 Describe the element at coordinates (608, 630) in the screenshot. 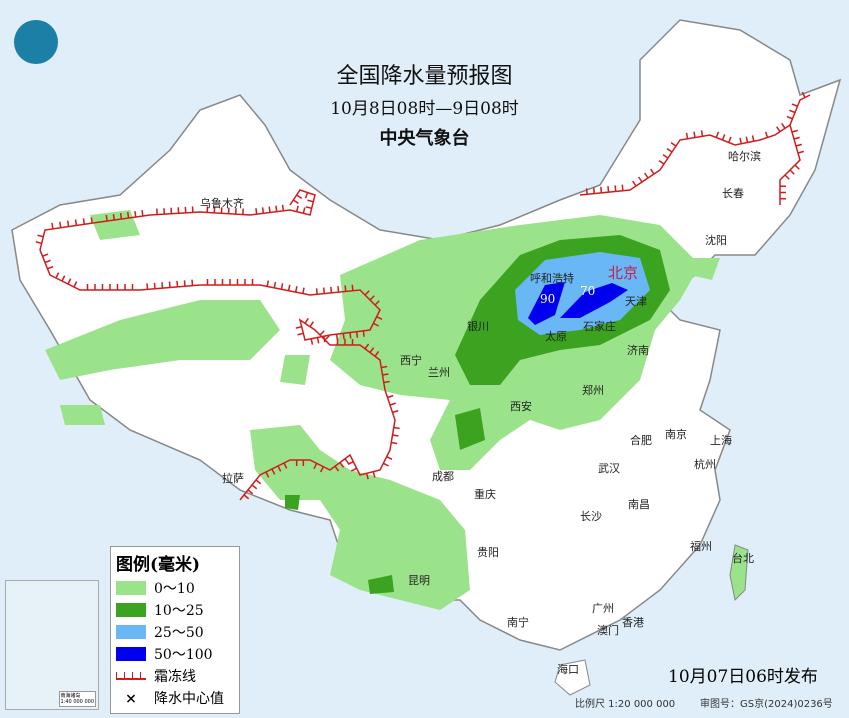

I see `city-label: 澳门` at that location.